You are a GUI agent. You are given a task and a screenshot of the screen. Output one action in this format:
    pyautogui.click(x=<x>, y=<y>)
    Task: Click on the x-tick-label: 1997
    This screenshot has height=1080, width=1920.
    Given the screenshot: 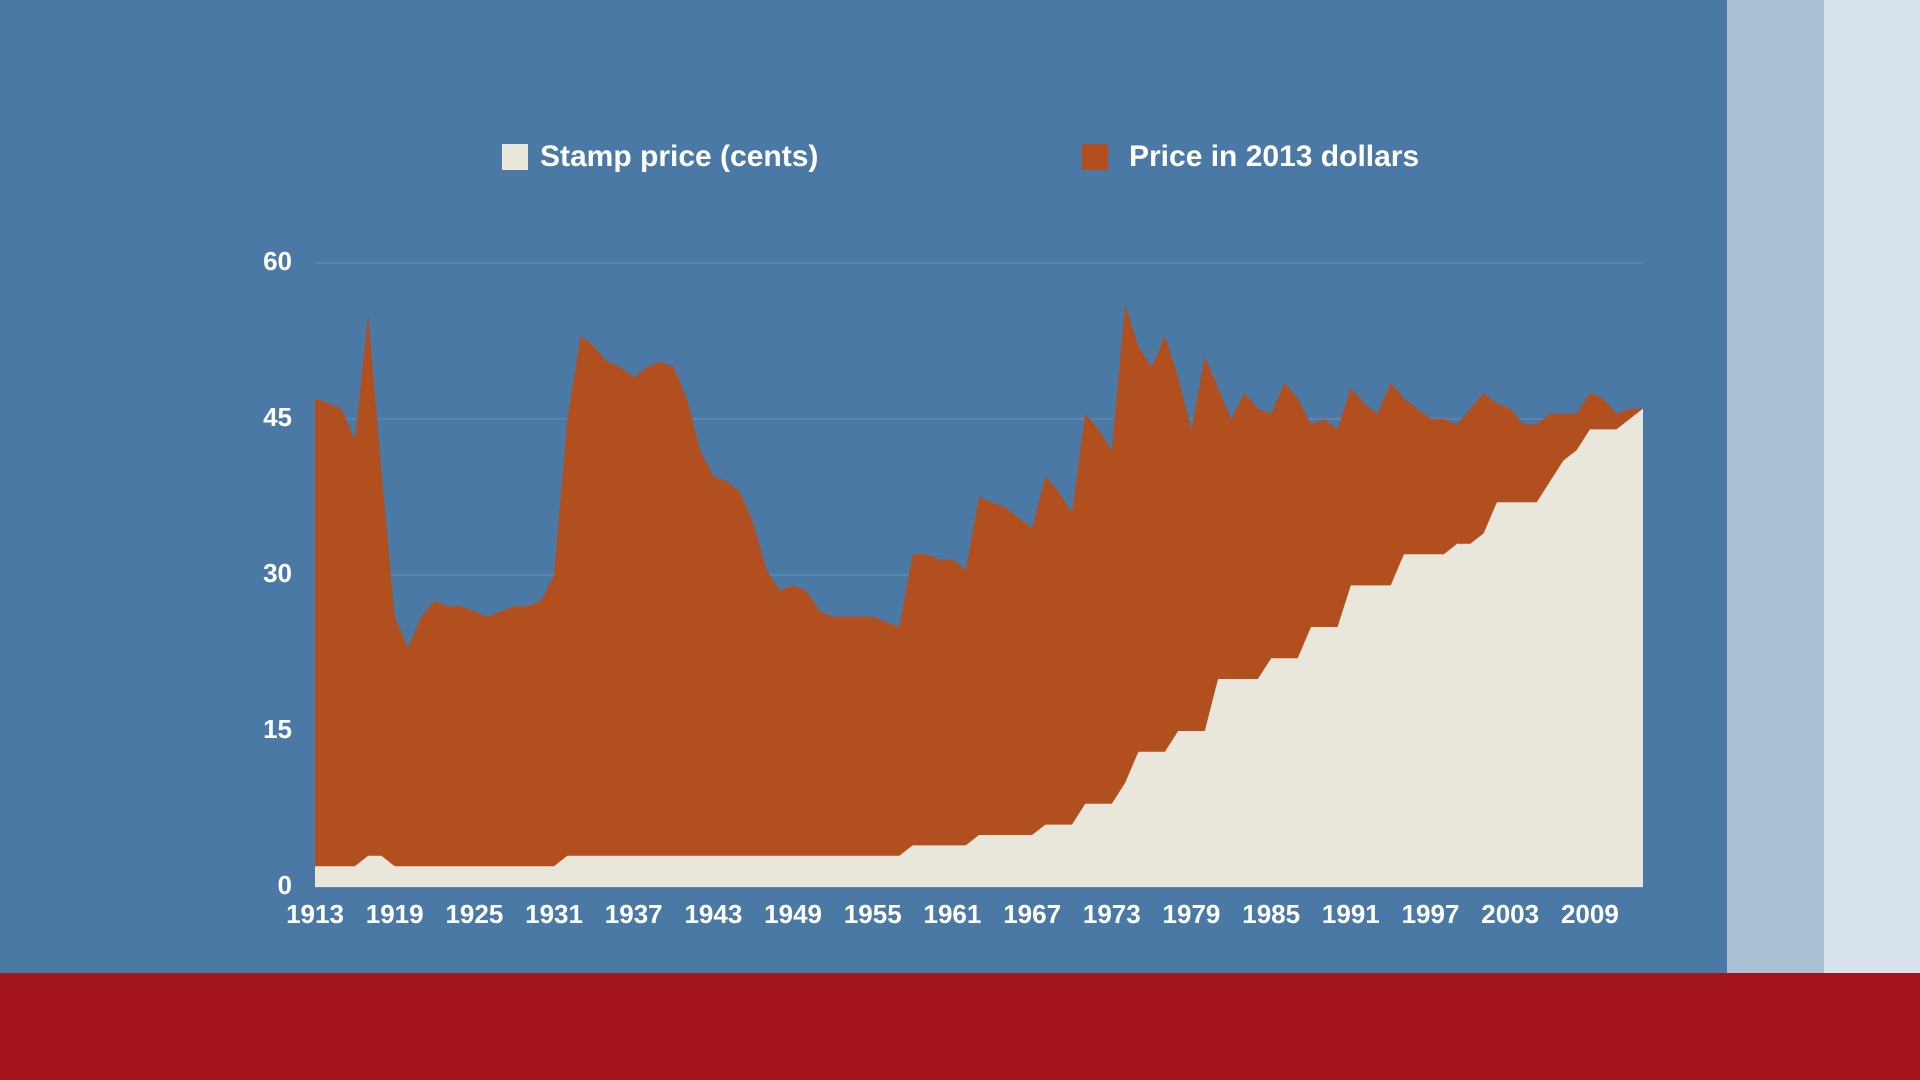 What is the action you would take?
    pyautogui.click(x=1431, y=914)
    